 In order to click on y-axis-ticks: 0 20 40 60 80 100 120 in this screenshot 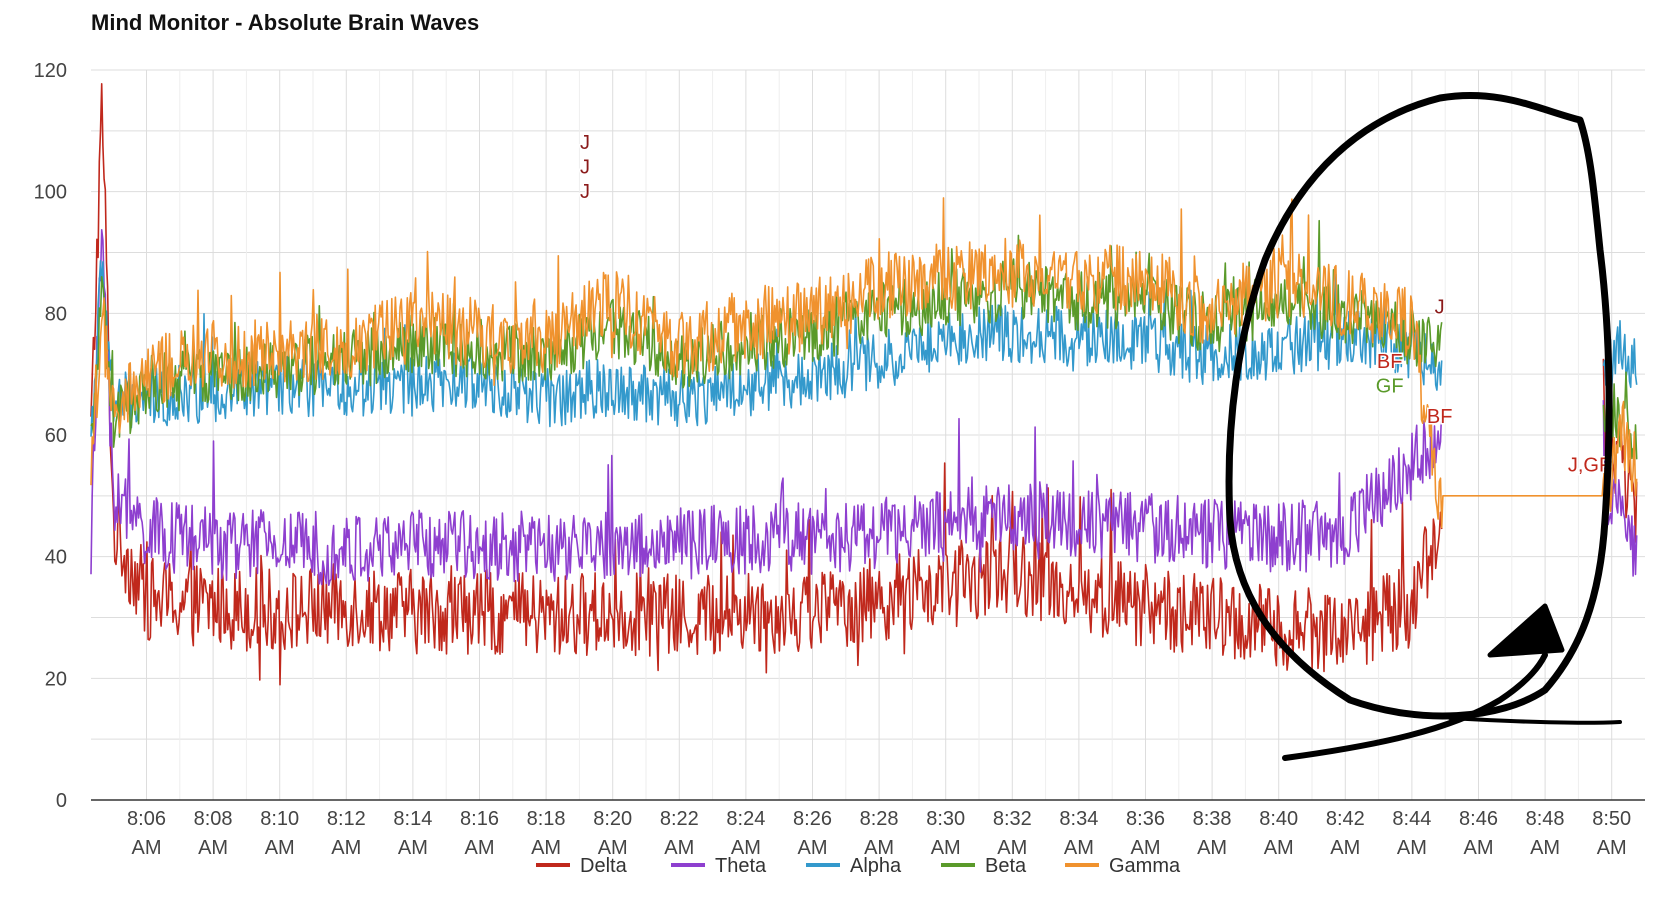, I will do `click(50, 436)`.